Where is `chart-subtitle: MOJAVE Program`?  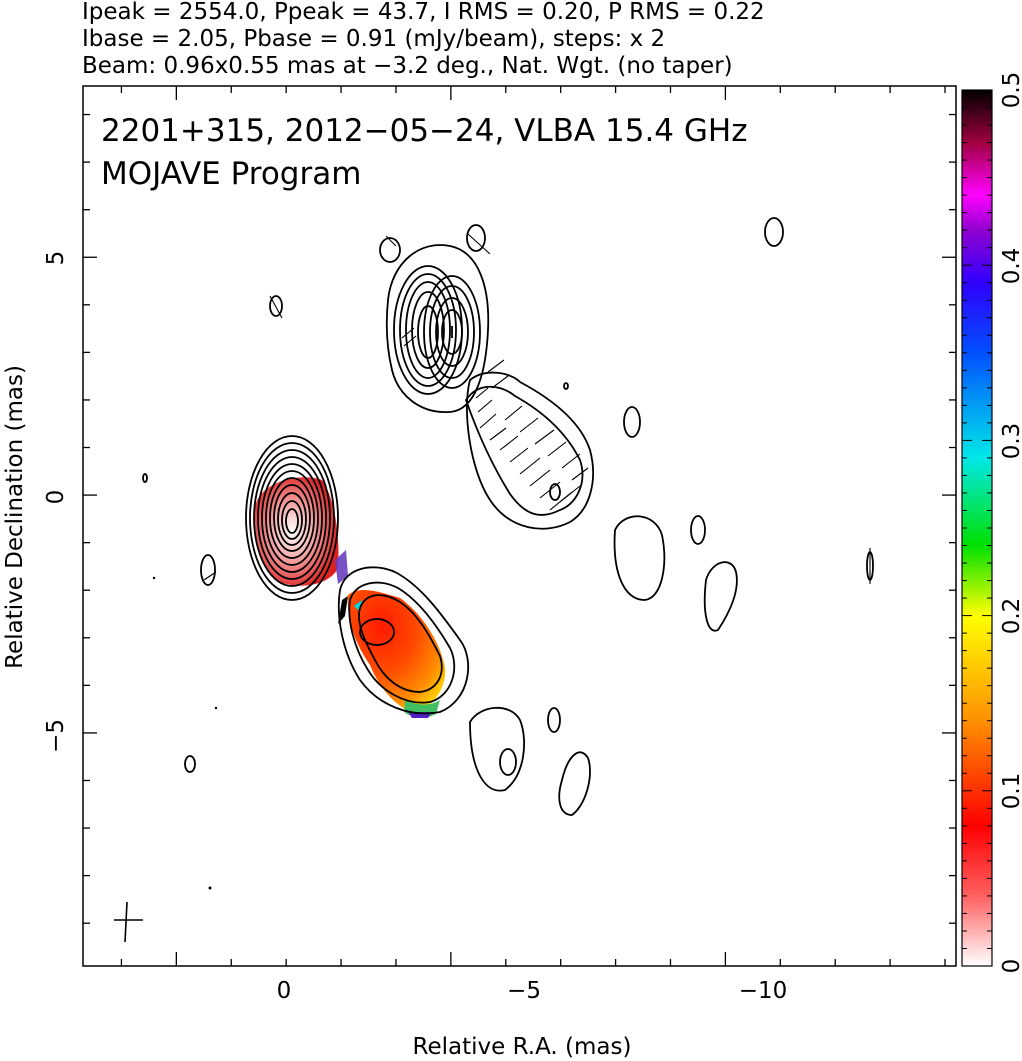
chart-subtitle: MOJAVE Program is located at coordinates (231, 174).